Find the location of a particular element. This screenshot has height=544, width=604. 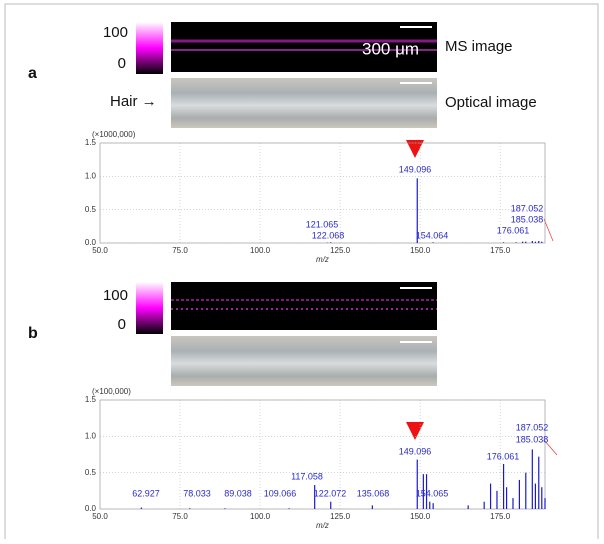

ms-caption: MS image is located at coordinates (479, 46).